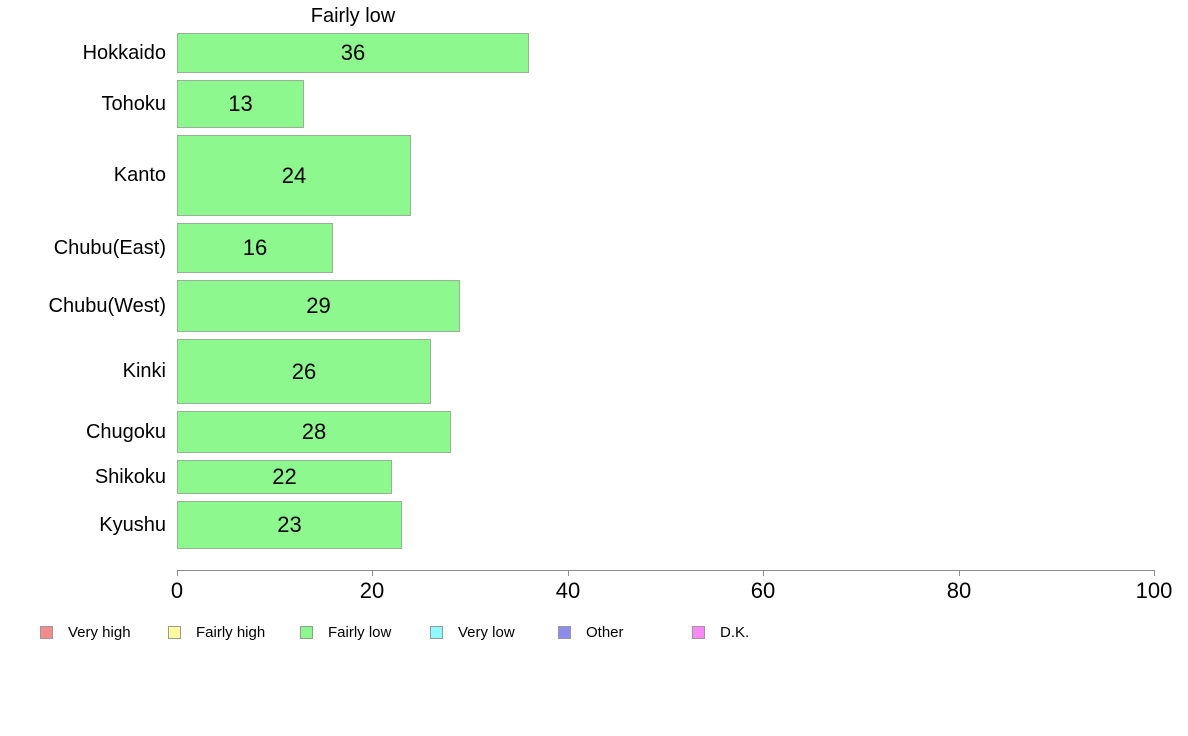  Describe the element at coordinates (107, 305) in the screenshot. I see `category-label-chubu-west: Chubu(West)` at that location.